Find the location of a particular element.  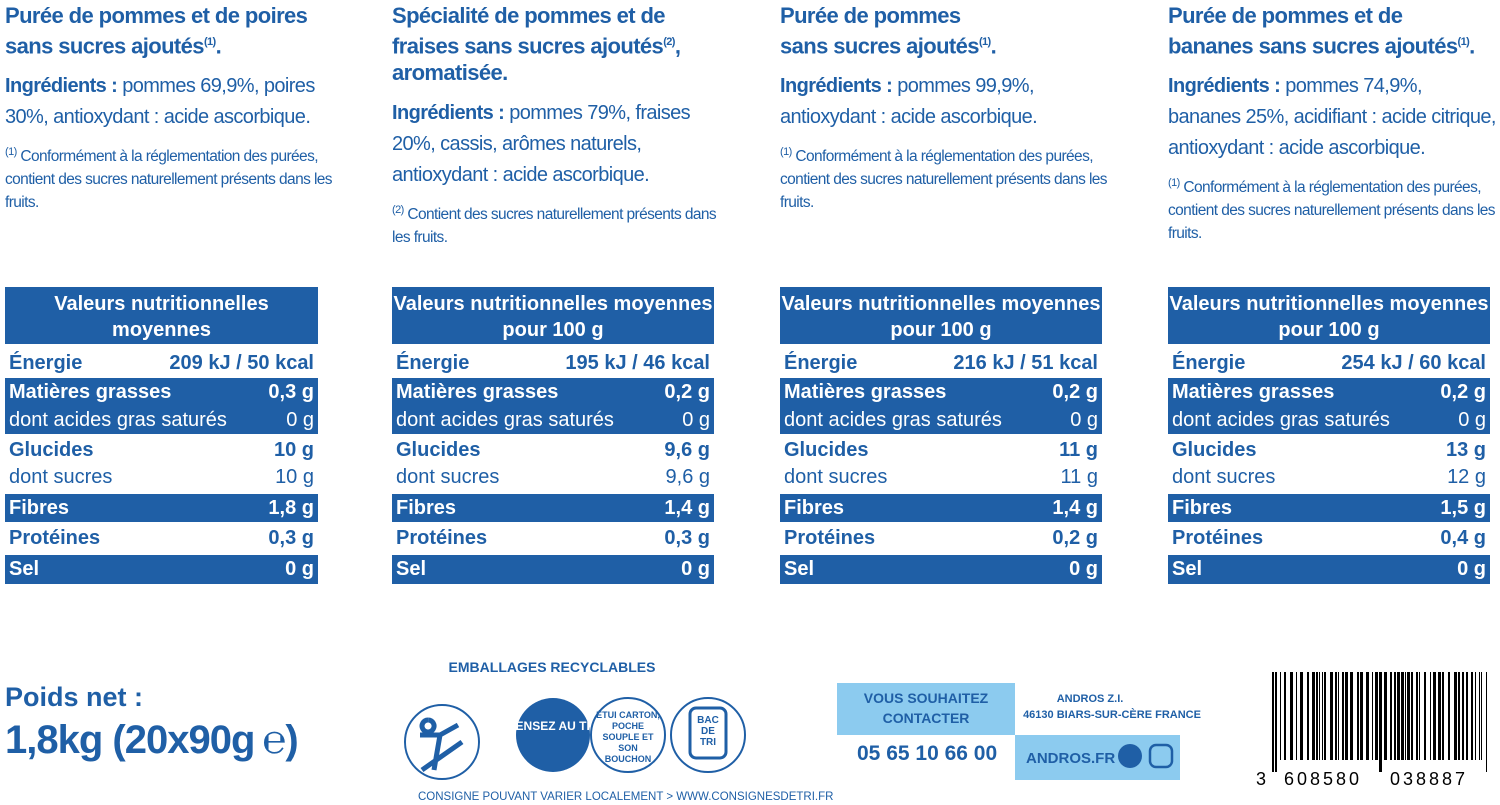

instagram-icon is located at coordinates (1161, 756).